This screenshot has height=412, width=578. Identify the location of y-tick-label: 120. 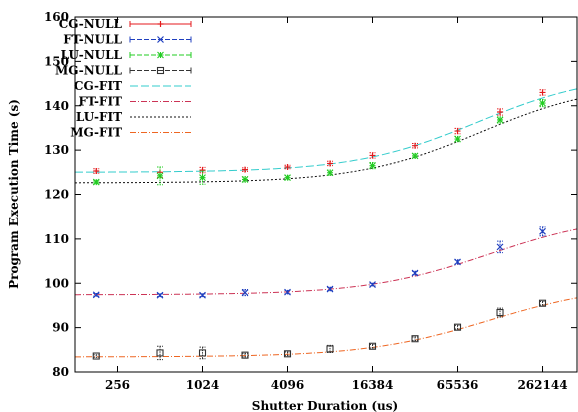
(56, 195).